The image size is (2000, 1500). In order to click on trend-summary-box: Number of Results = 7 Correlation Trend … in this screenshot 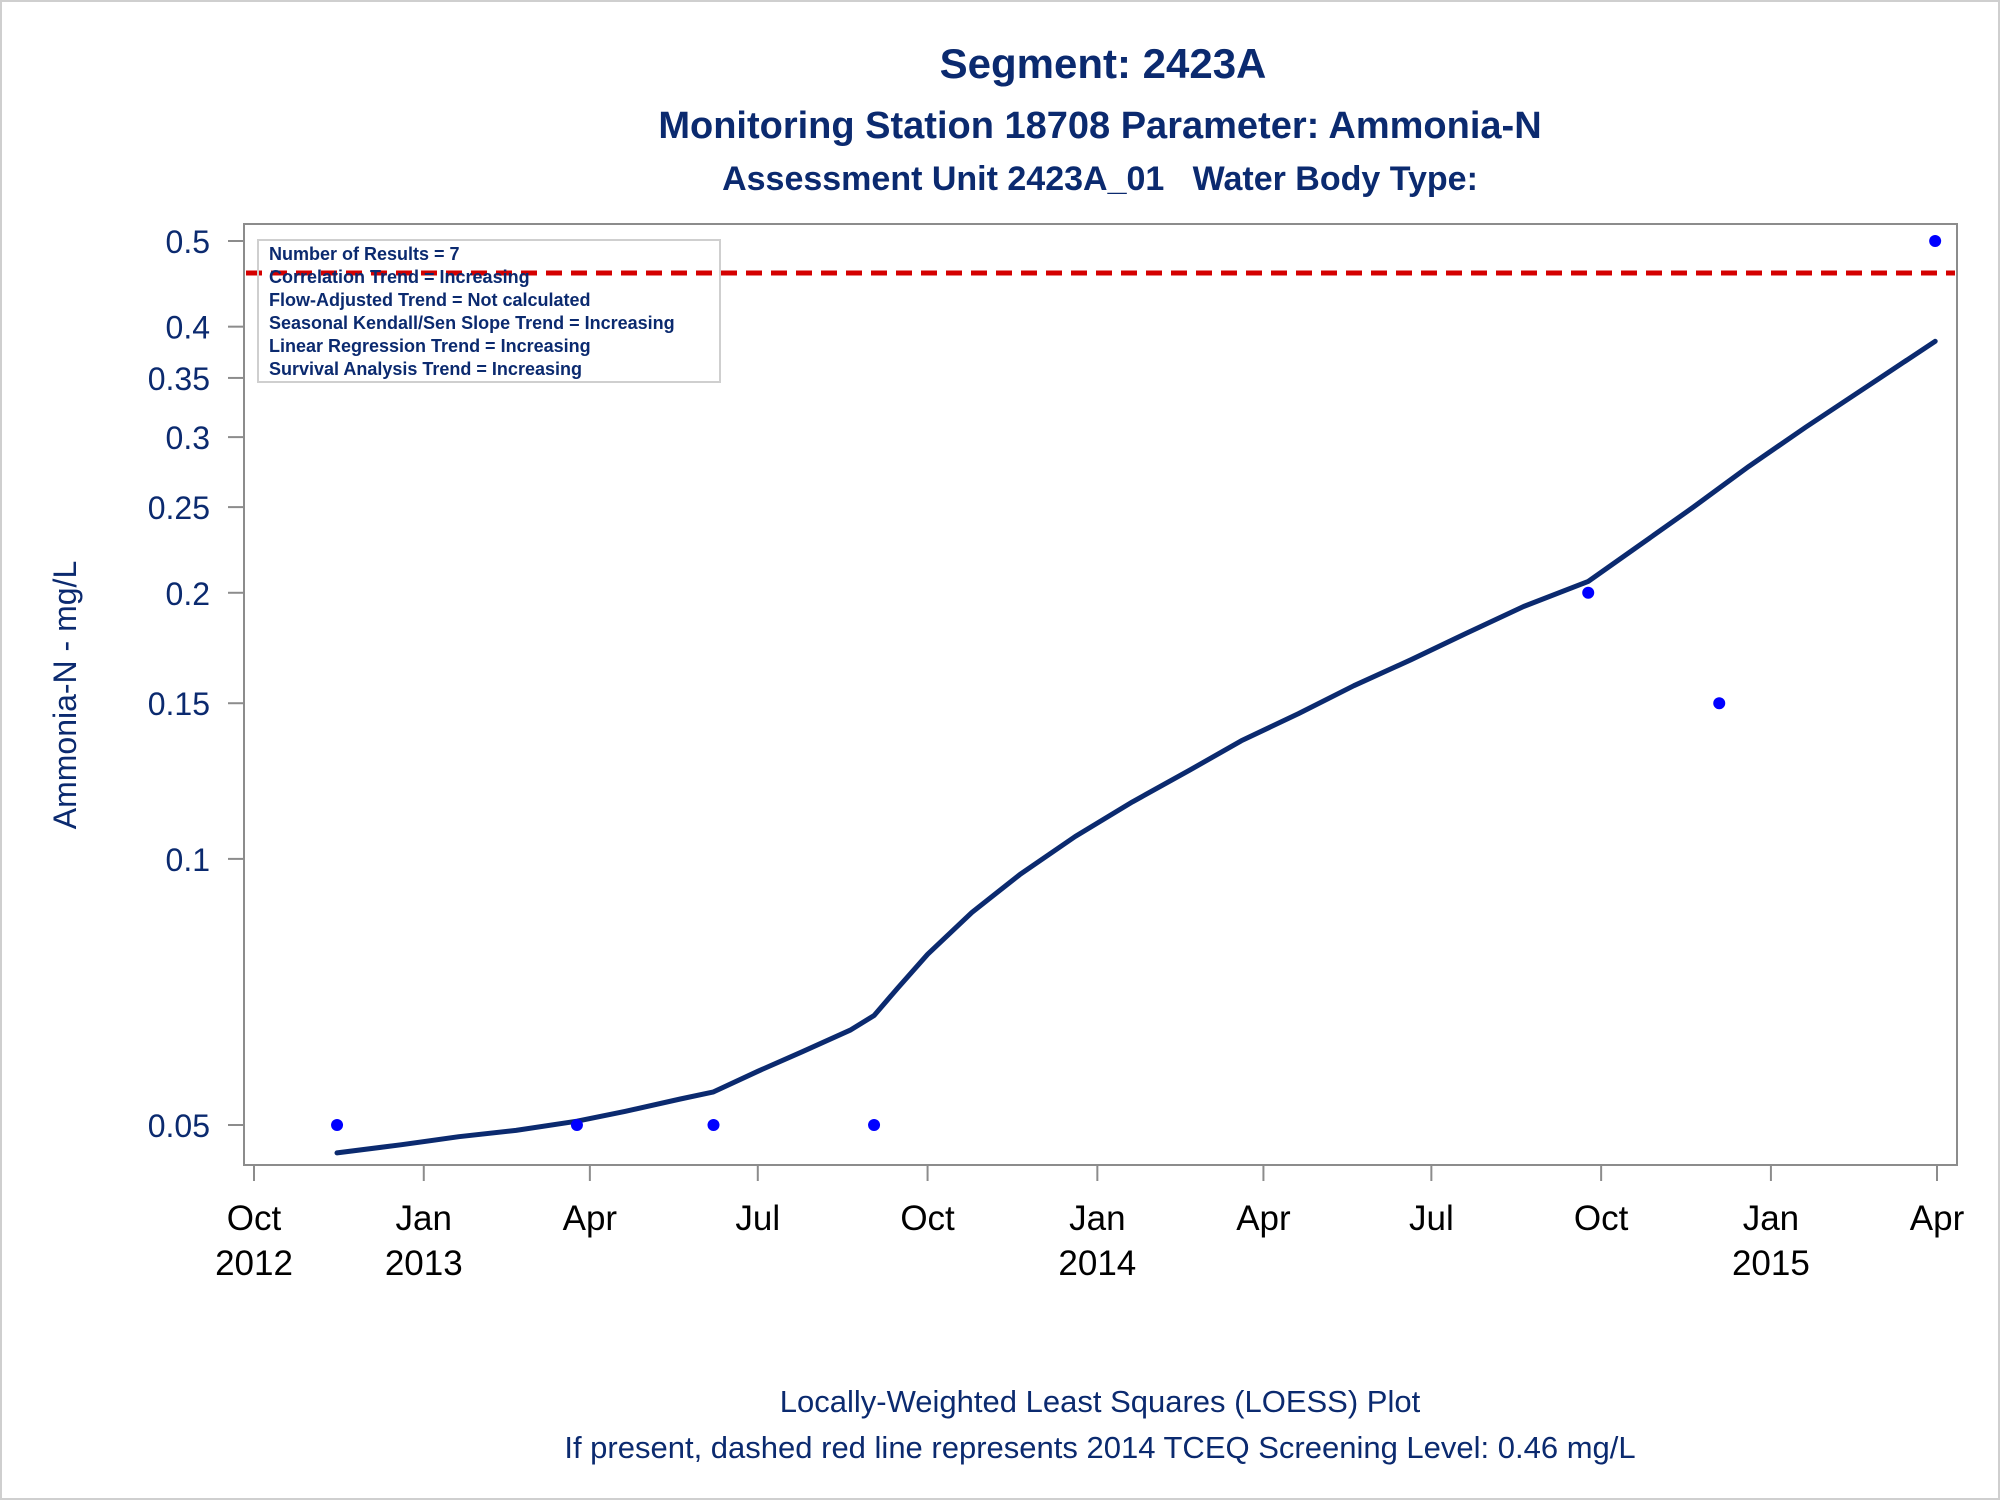, I will do `click(489, 311)`.